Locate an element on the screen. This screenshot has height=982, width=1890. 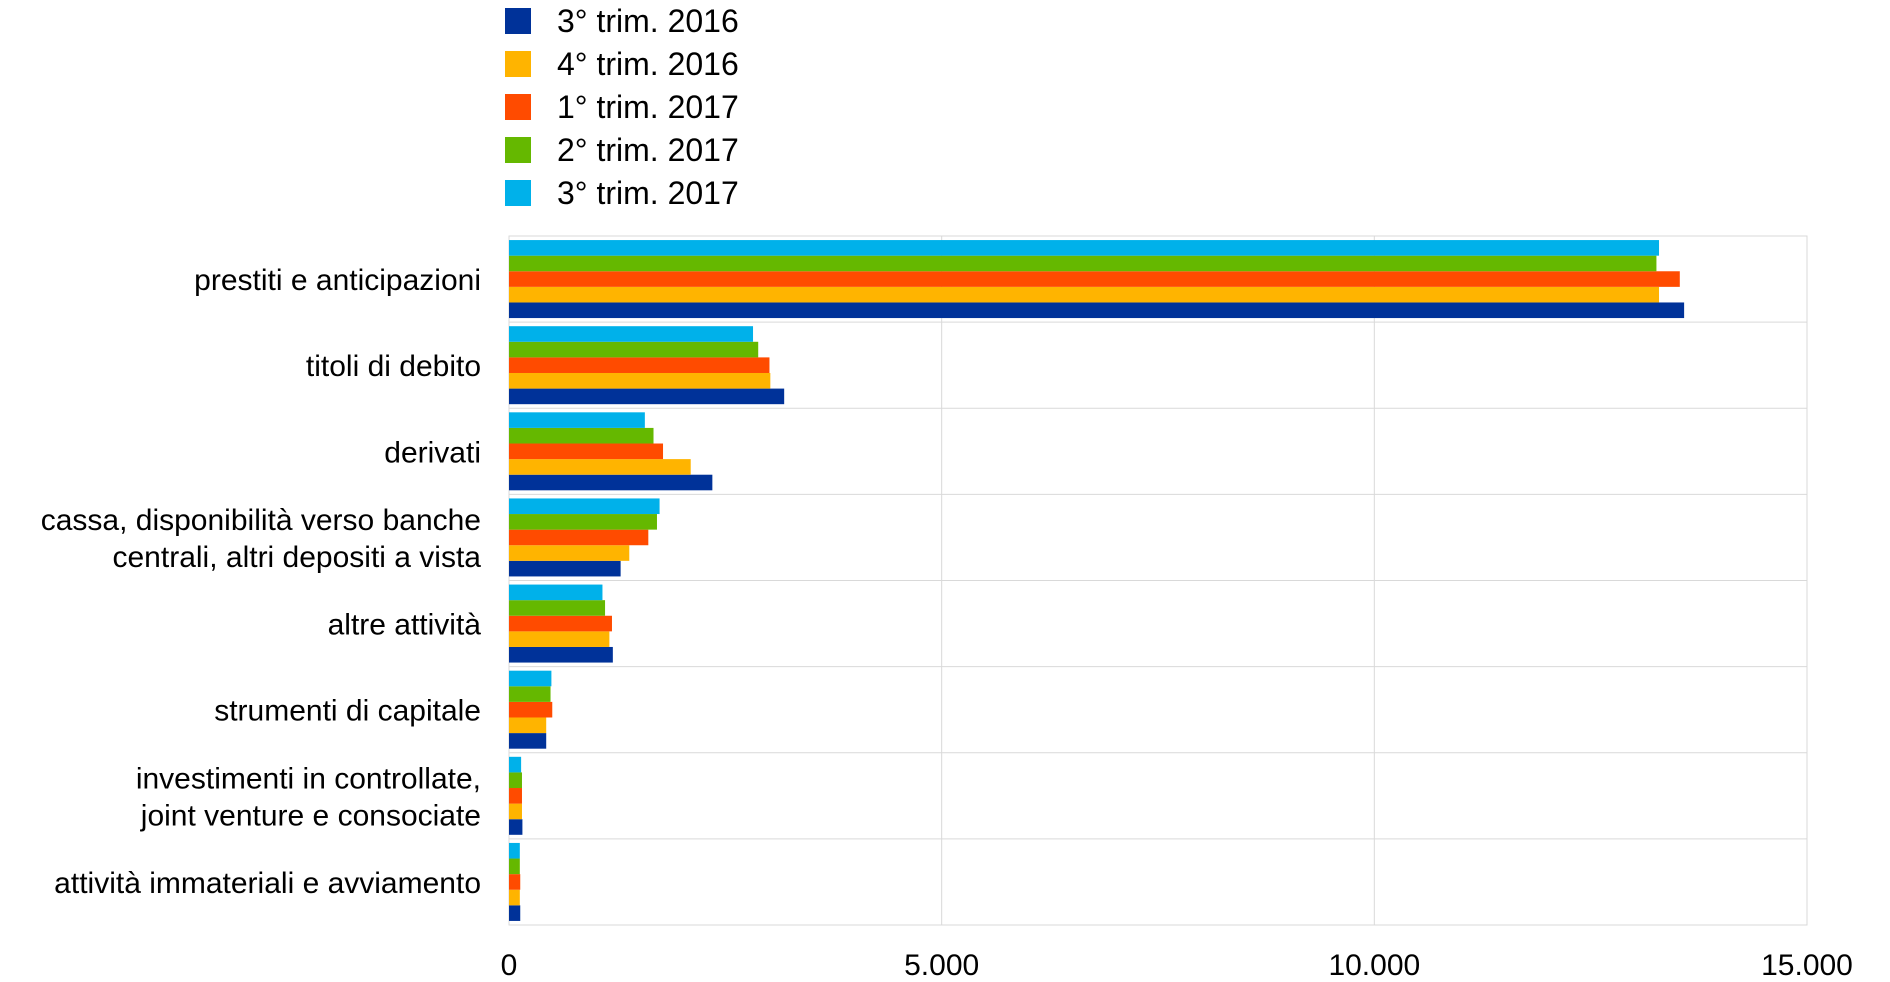
legend-label: 4° trim. 2016 is located at coordinates (648, 64).